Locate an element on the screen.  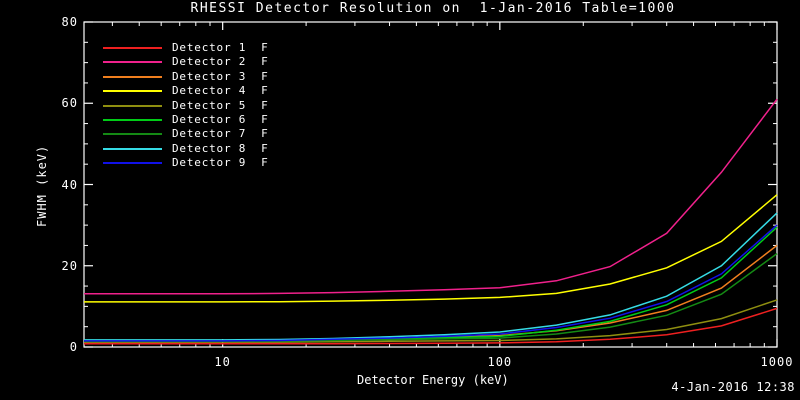
y-tick-label: 40 is located at coordinates (69, 184).